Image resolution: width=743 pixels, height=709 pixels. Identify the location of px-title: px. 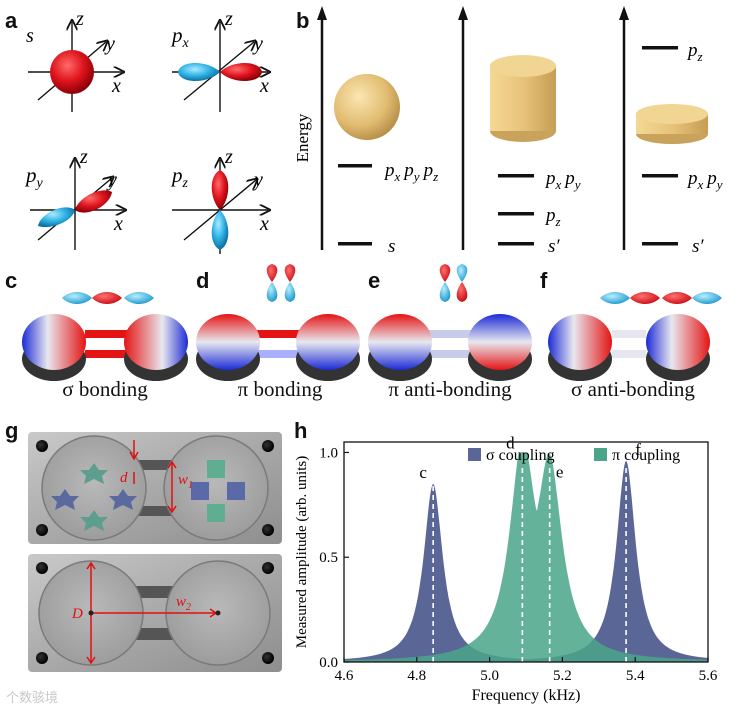
(180, 37).